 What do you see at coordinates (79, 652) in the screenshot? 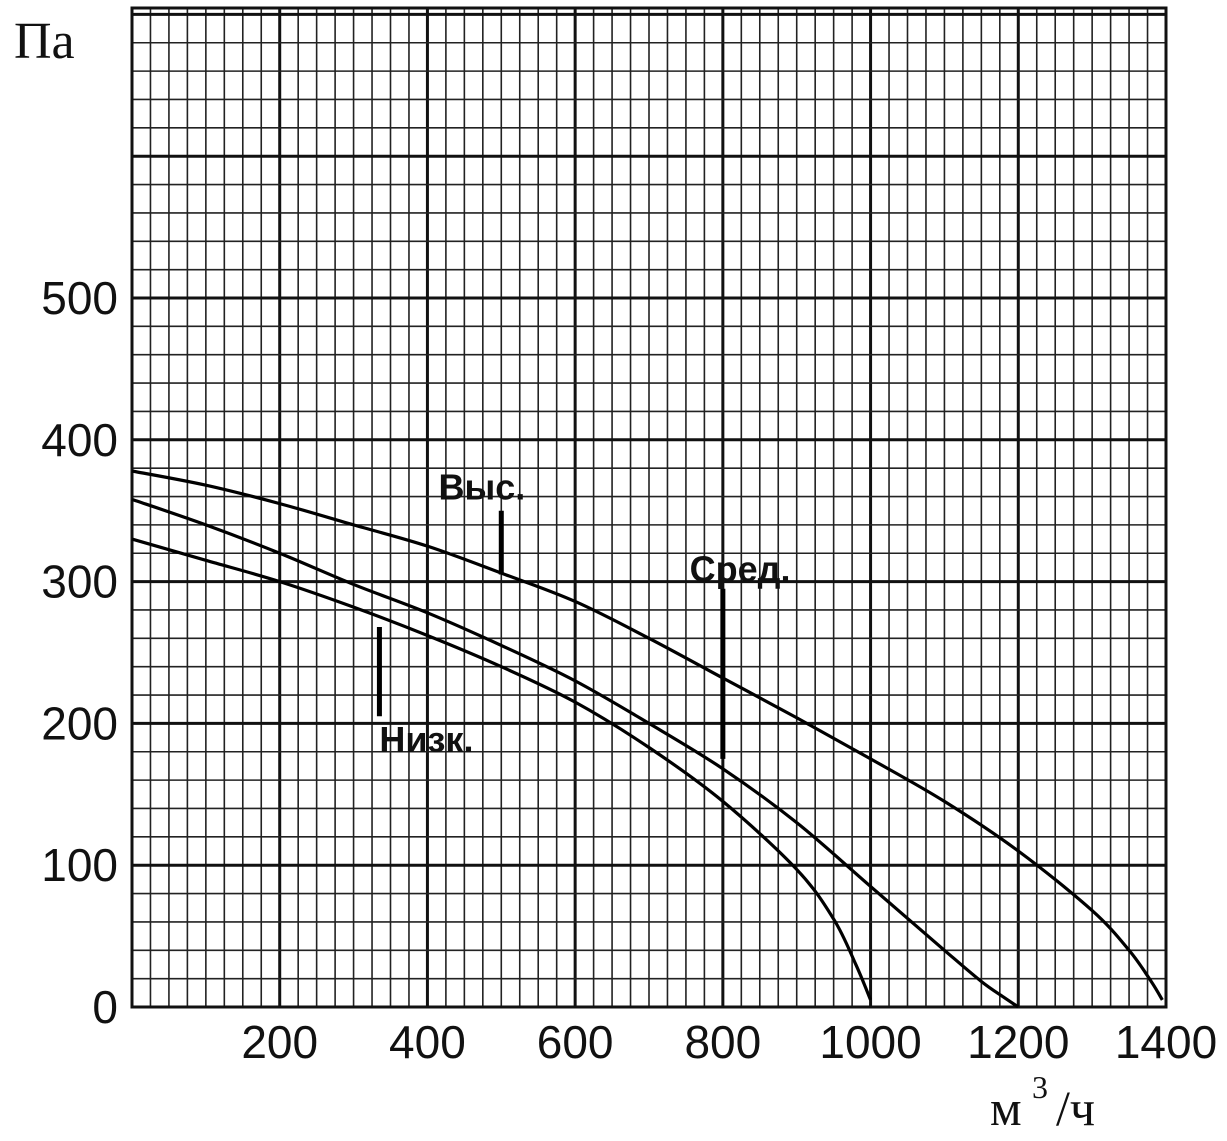
I see `y-tick-labels: 0 100 200 300 400 500` at bounding box center [79, 652].